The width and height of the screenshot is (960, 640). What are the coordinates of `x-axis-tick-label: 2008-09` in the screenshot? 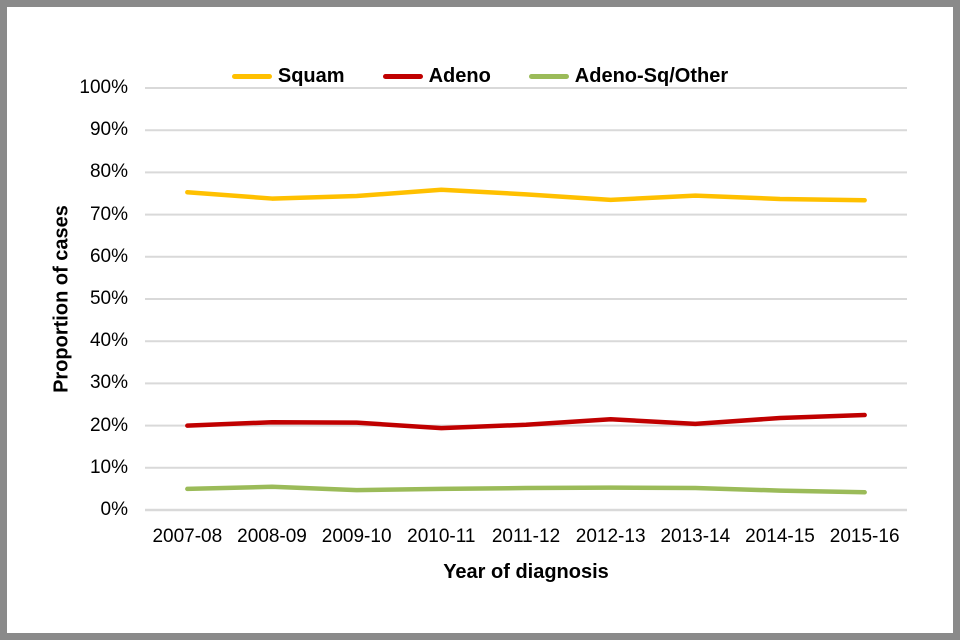 It's located at (272, 536).